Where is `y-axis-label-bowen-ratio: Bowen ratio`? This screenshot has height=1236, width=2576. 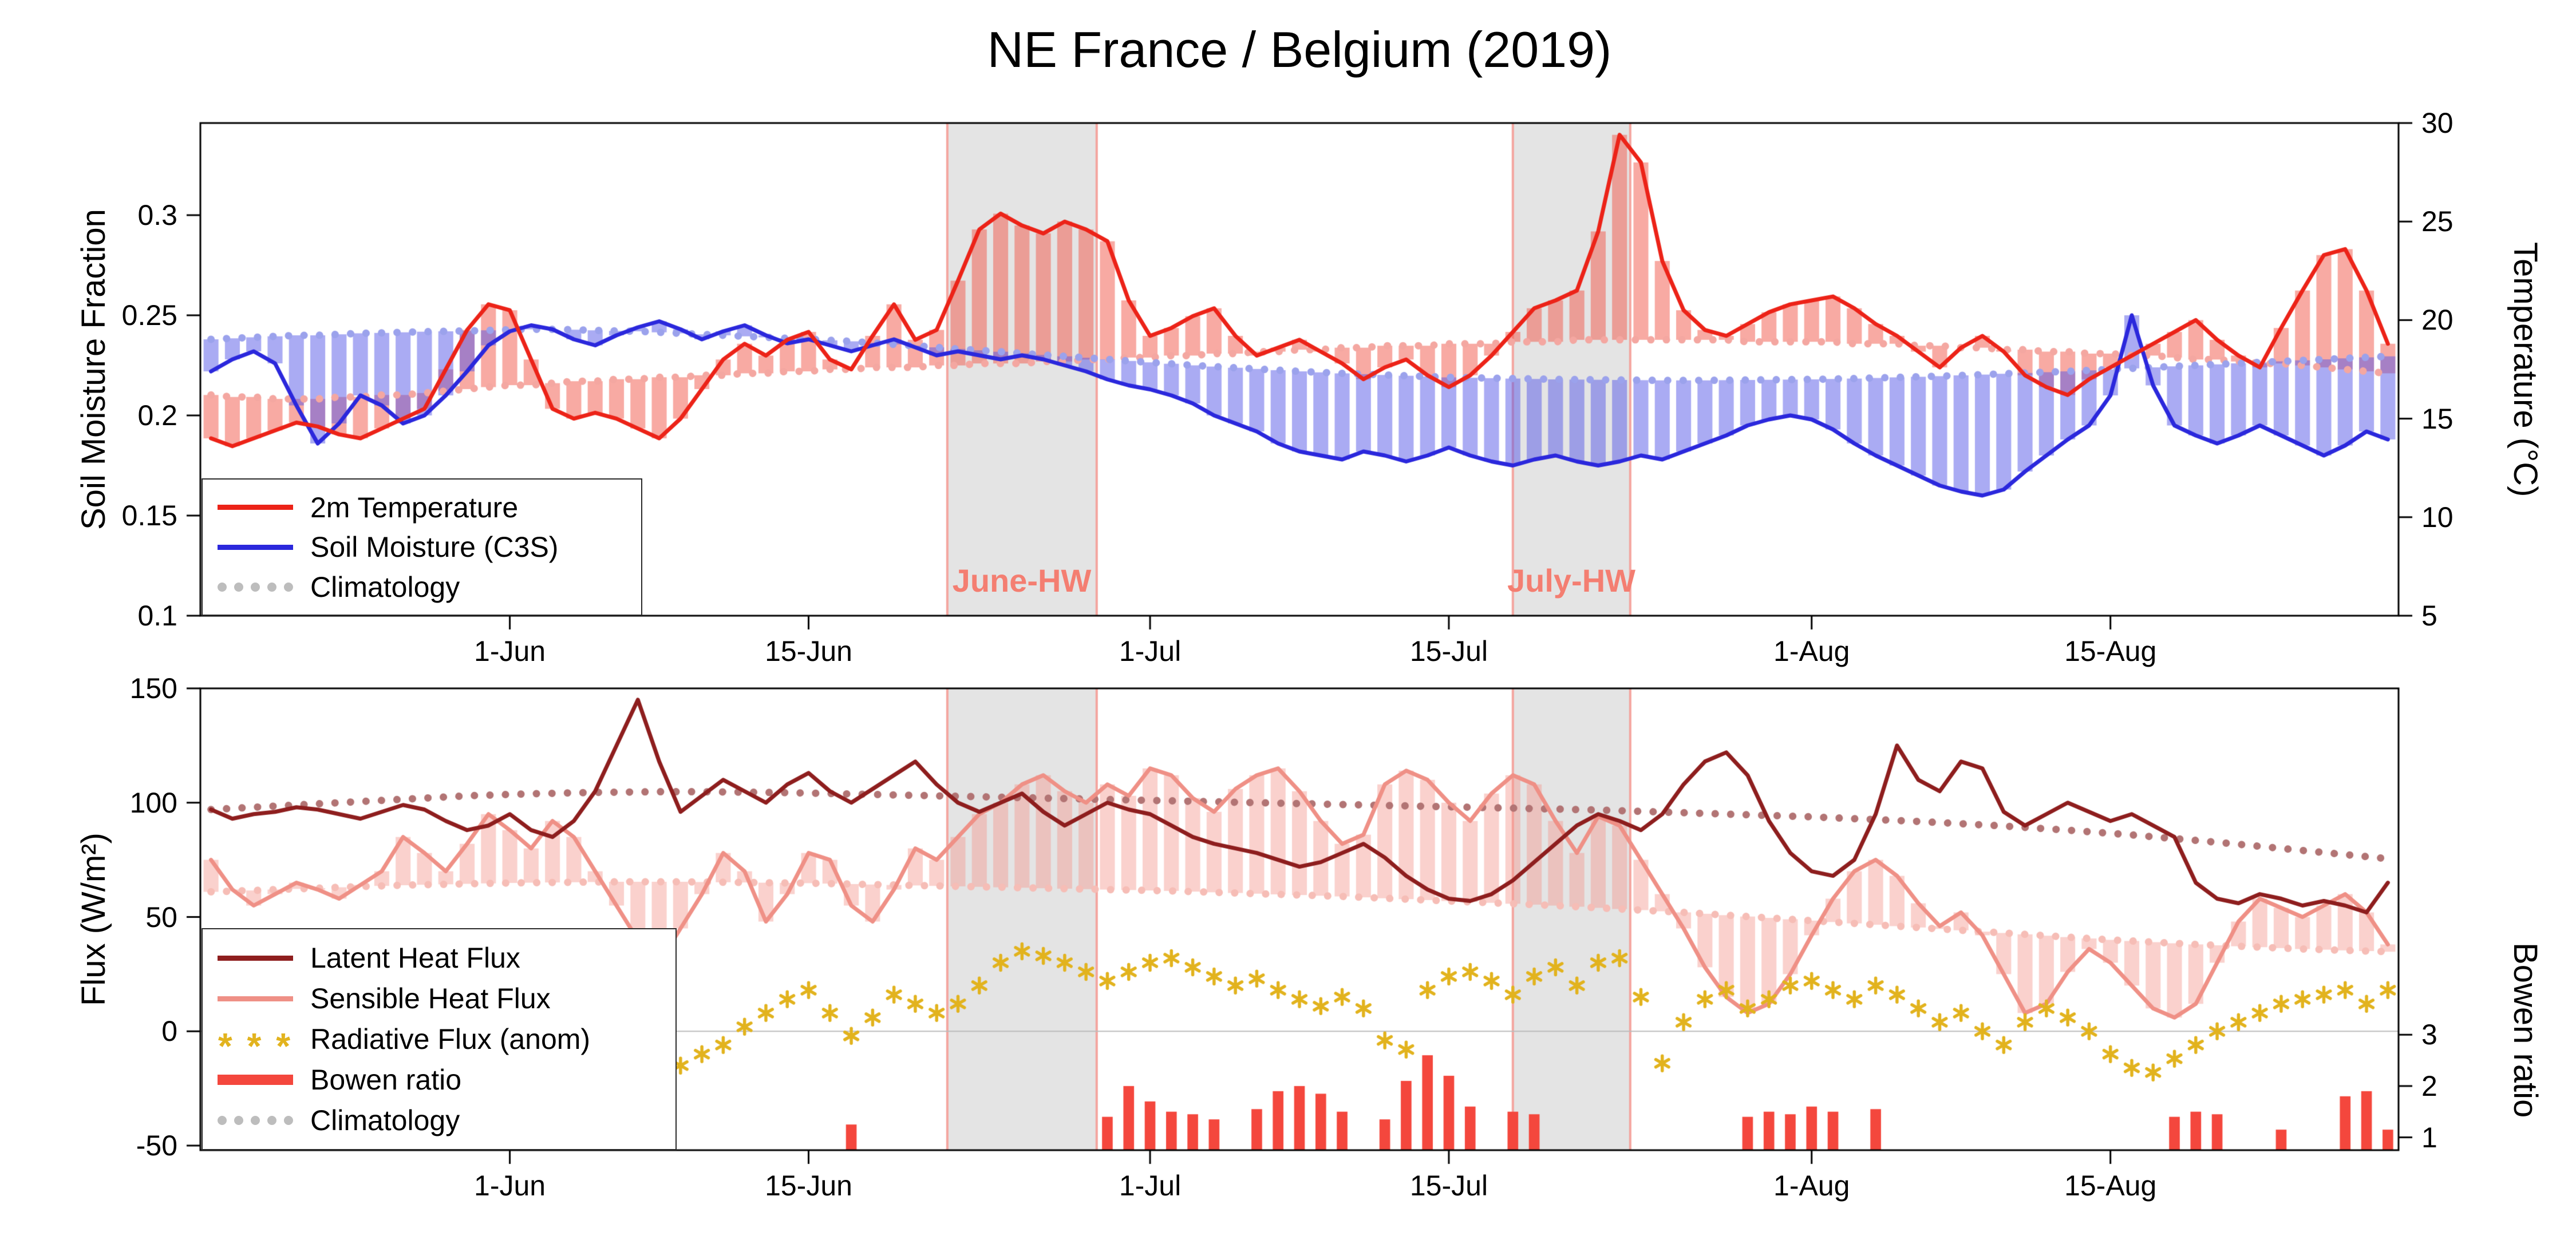 y-axis-label-bowen-ratio: Bowen ratio is located at coordinates (2525, 1030).